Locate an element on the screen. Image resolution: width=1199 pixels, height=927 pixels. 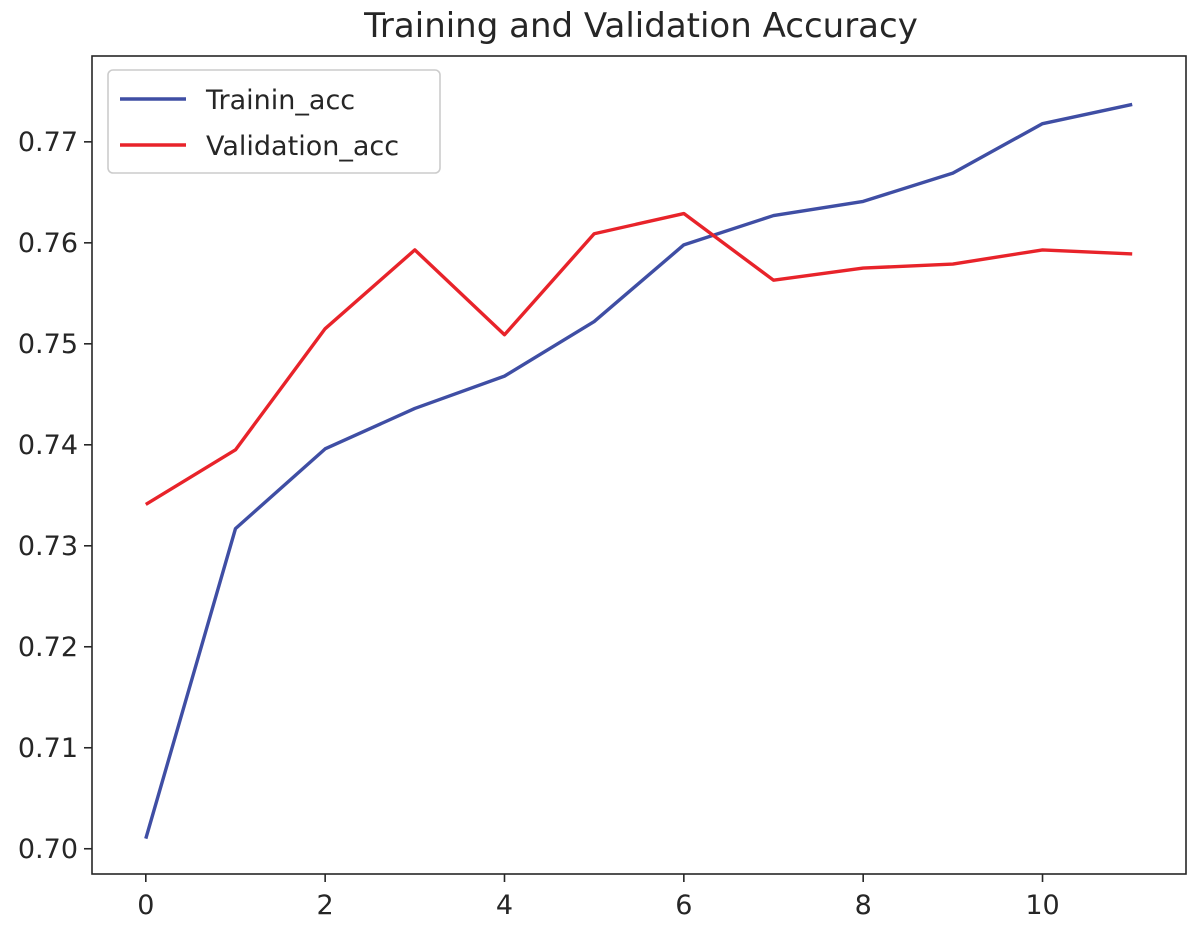
legend-box is located at coordinates (274, 121).